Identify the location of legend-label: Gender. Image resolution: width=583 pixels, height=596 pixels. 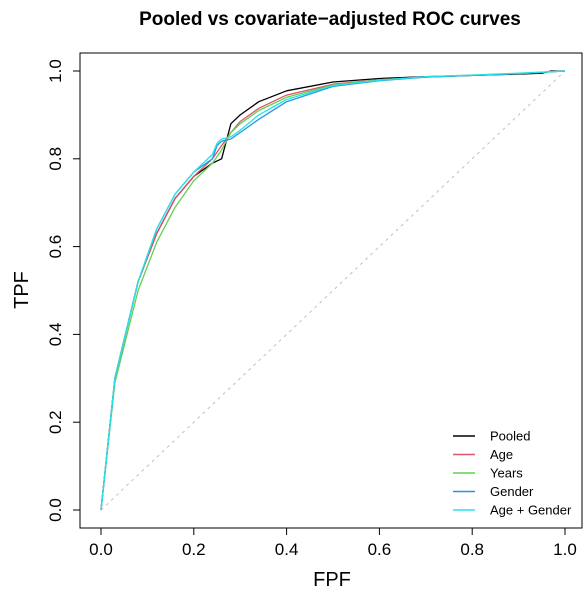
(512, 491).